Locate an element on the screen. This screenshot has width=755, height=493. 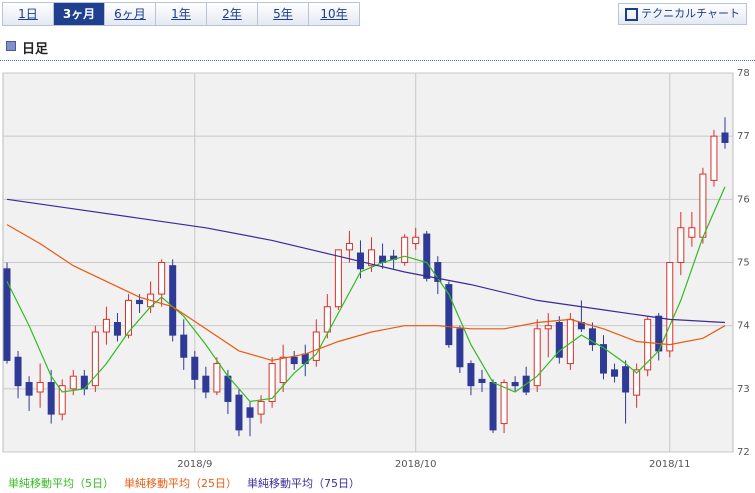
y-tick-label: 75 is located at coordinates (743, 263).